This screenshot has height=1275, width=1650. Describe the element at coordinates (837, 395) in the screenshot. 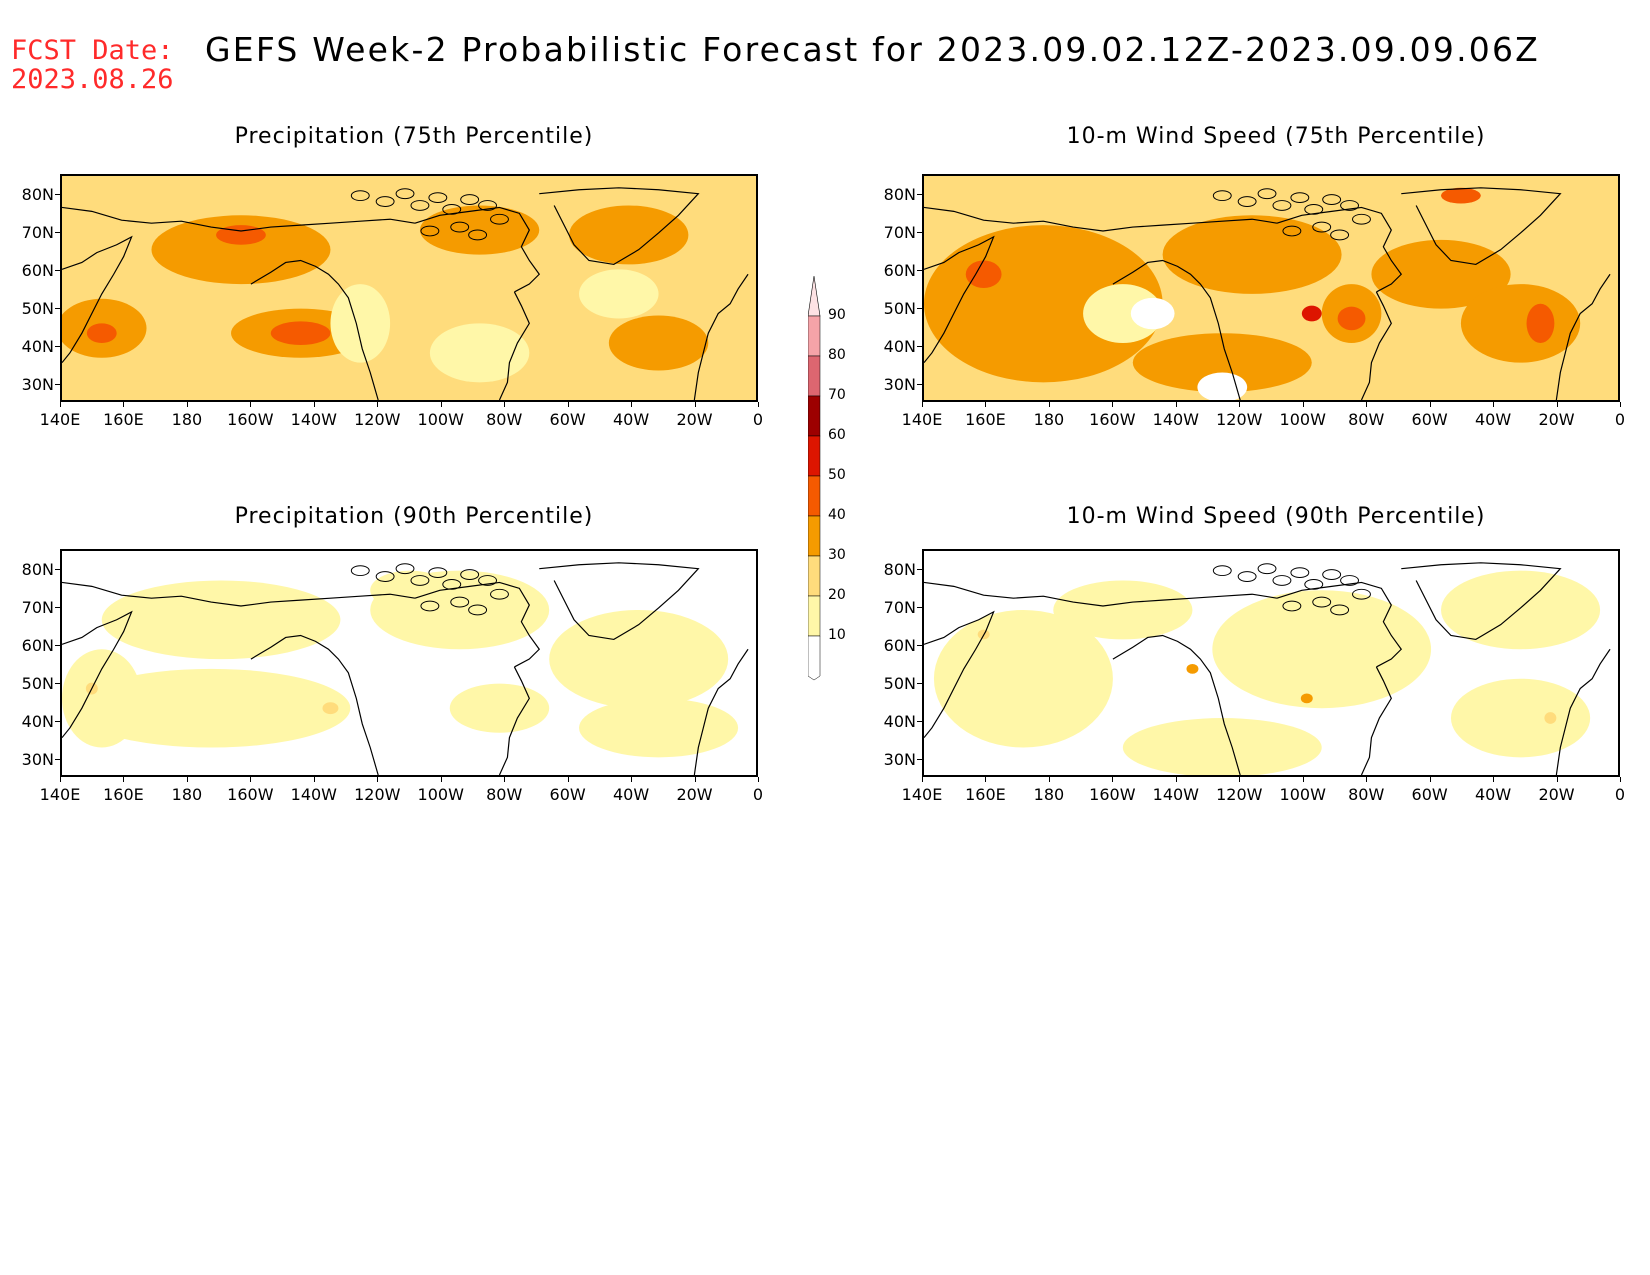

I see `colorbar-label: 70` at that location.